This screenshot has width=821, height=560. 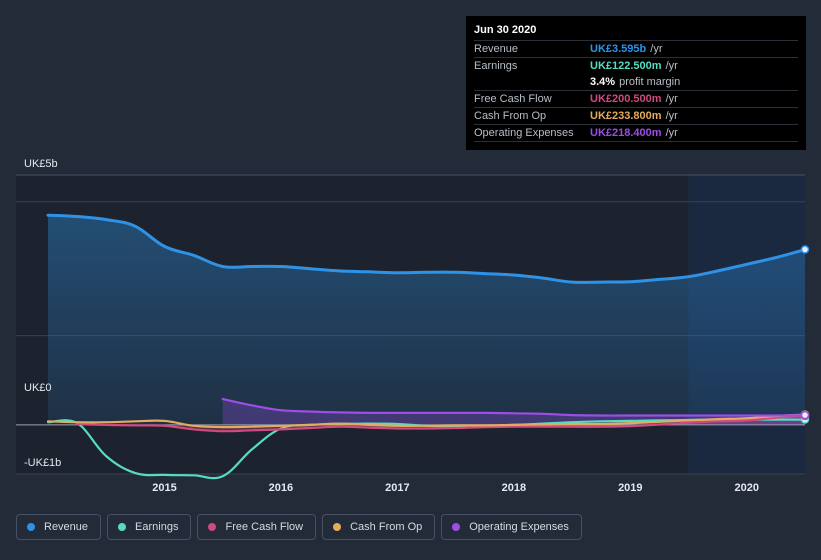 What do you see at coordinates (747, 488) in the screenshot?
I see `x-axis-tick-label: 2020` at bounding box center [747, 488].